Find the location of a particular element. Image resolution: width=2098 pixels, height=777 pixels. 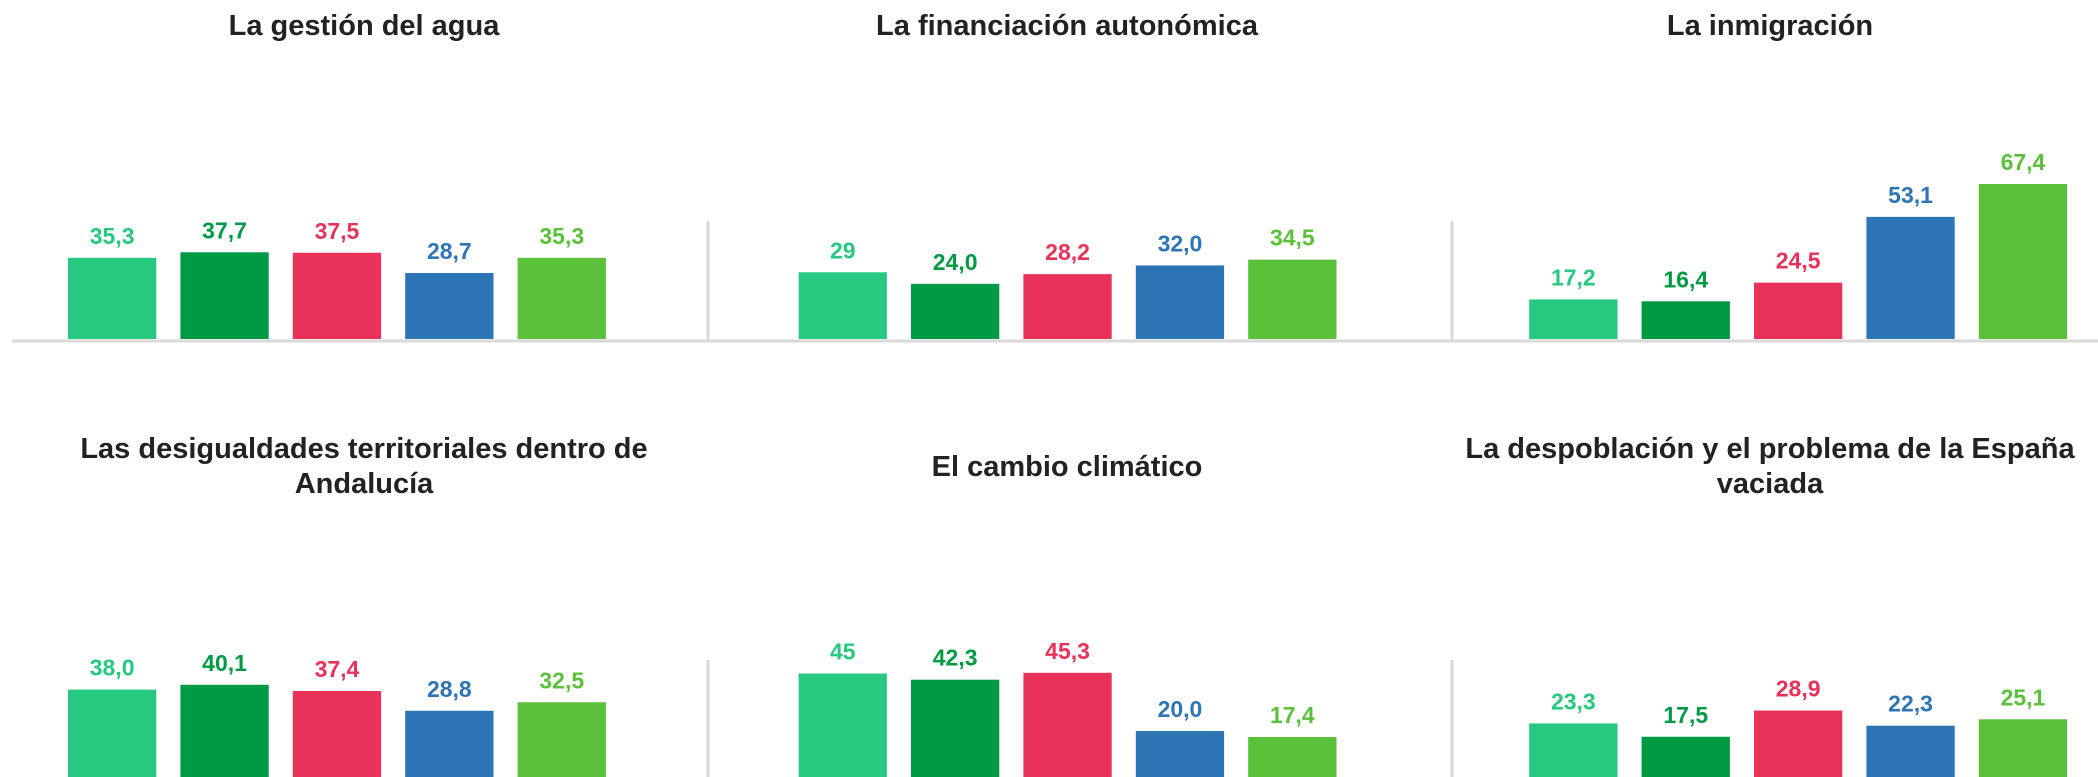

value-label: 28,9 is located at coordinates (1798, 689).